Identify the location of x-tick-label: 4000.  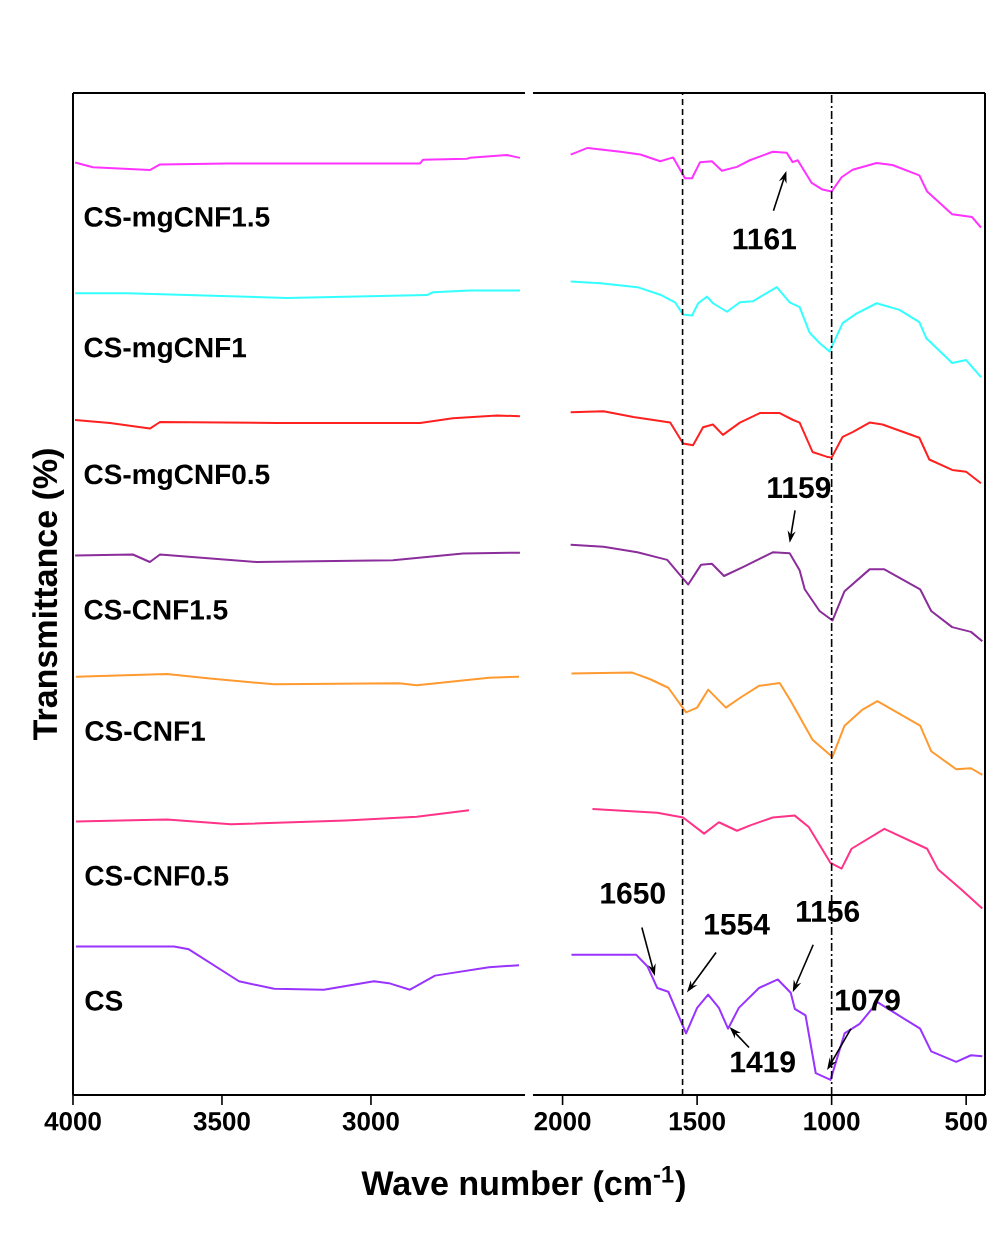
(73, 1121).